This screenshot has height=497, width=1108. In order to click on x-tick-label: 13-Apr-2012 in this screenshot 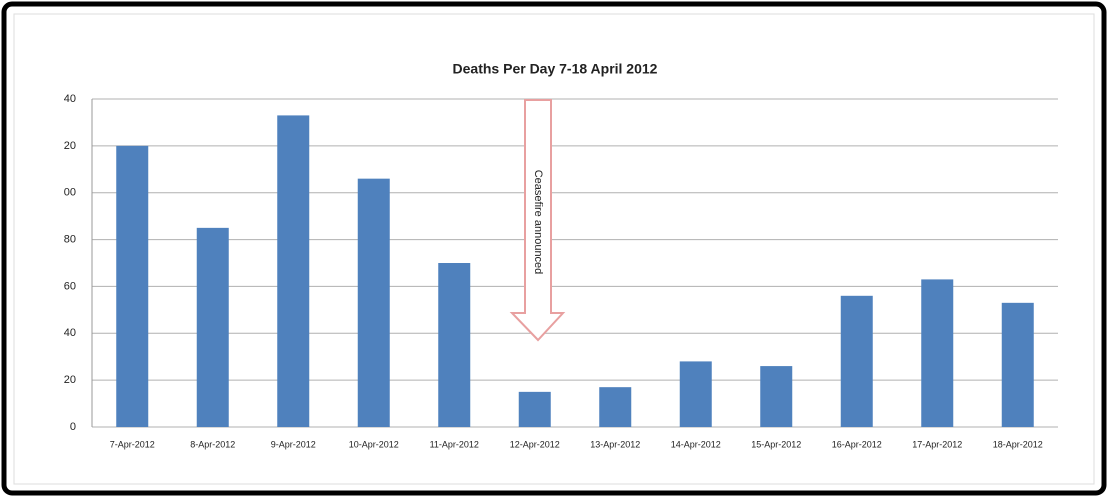, I will do `click(615, 444)`.